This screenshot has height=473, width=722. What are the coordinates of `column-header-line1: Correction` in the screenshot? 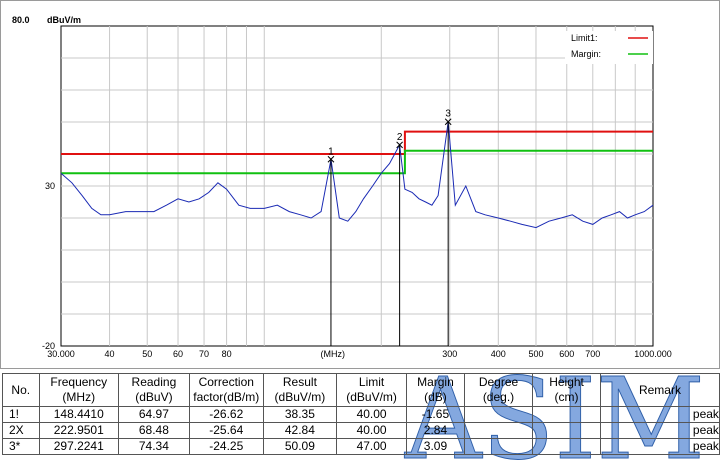 It's located at (226, 382).